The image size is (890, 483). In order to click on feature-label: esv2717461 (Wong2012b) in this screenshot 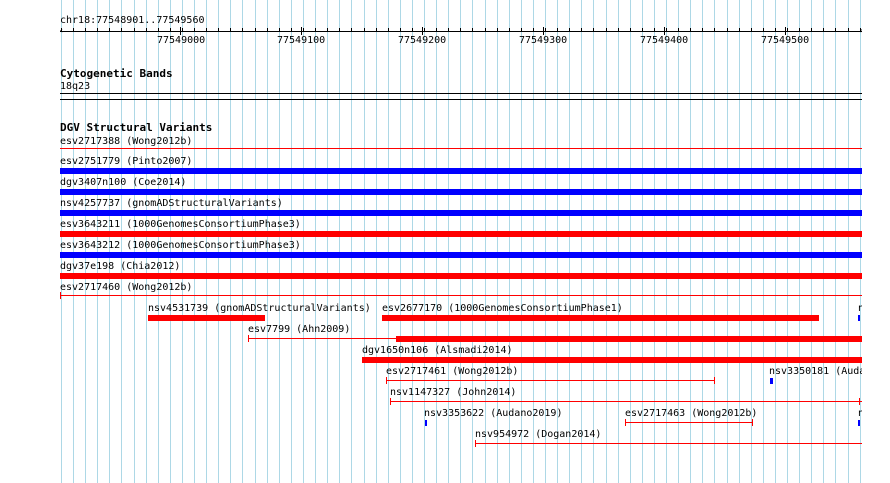, I will do `click(452, 371)`.